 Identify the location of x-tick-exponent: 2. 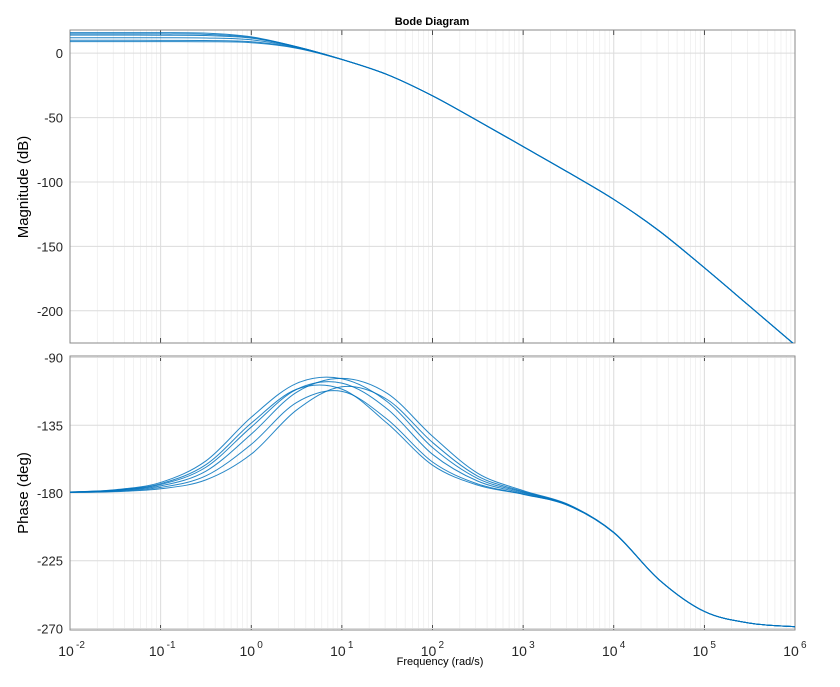
(442, 645).